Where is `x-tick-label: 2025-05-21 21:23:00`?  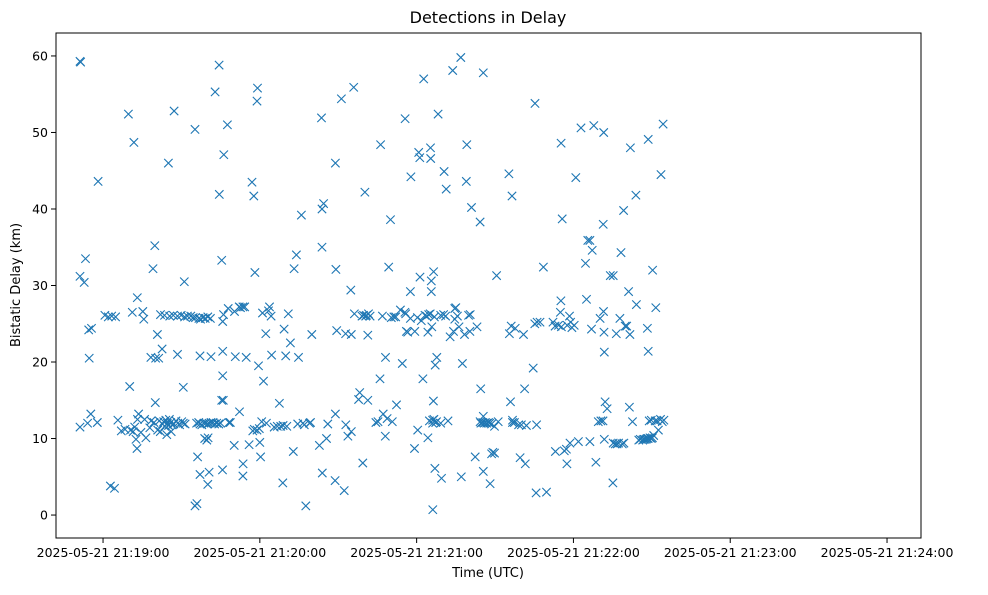 x-tick-label: 2025-05-21 21:23:00 is located at coordinates (730, 552).